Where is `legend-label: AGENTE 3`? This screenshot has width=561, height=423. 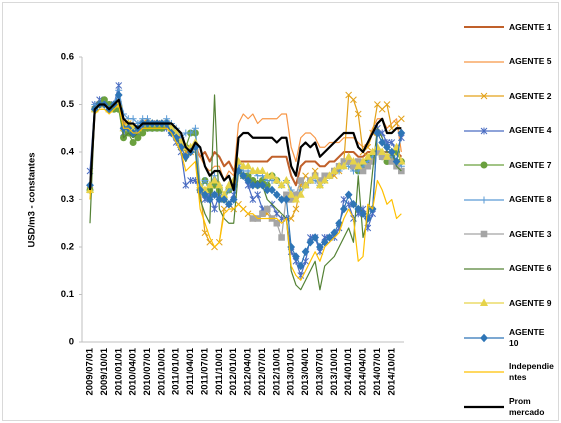 legend-label: AGENTE 3 is located at coordinates (530, 233).